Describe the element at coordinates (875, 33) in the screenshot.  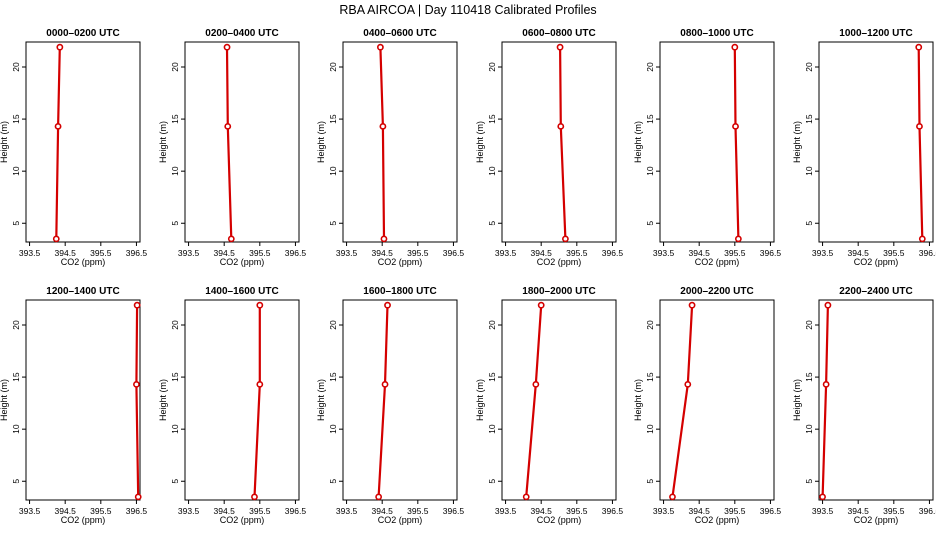
I see `panel-title: 1000–1200 UTC` at that location.